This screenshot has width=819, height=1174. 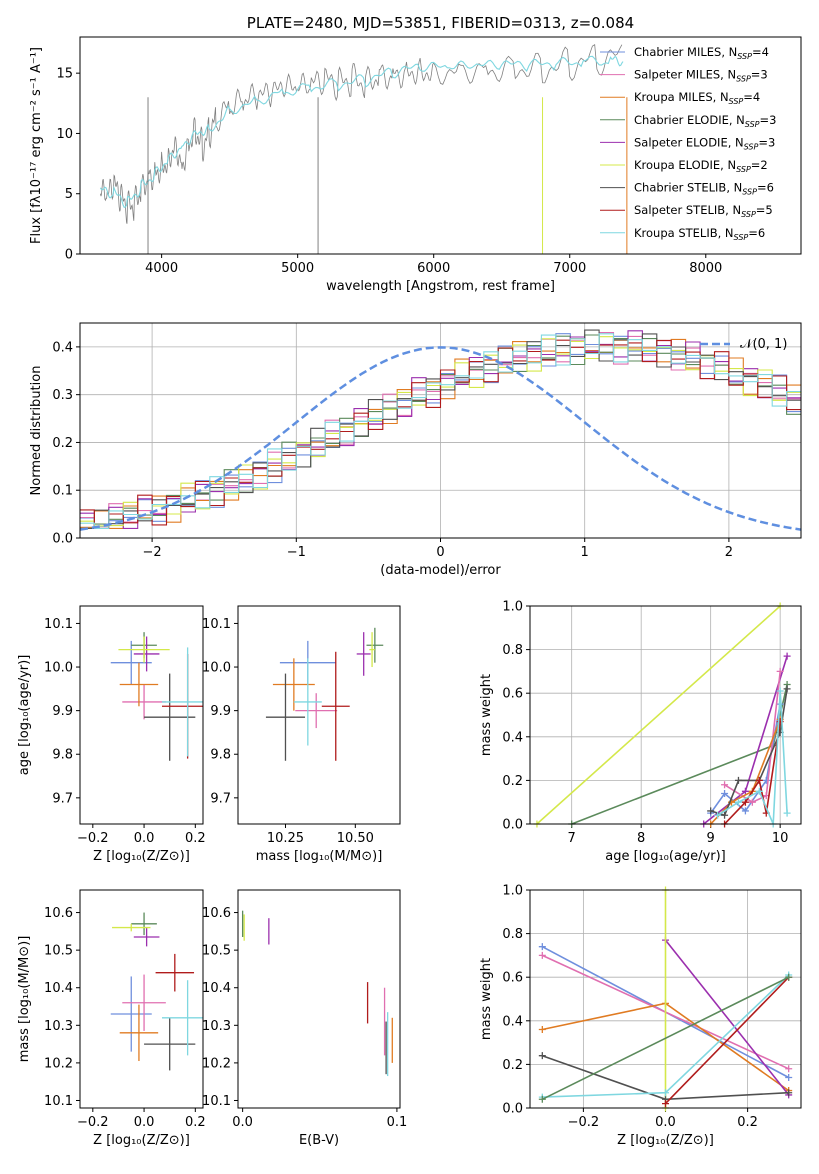 I want to click on x-axis-label: wavelength [Angstrom, rest frame], so click(x=440, y=286).